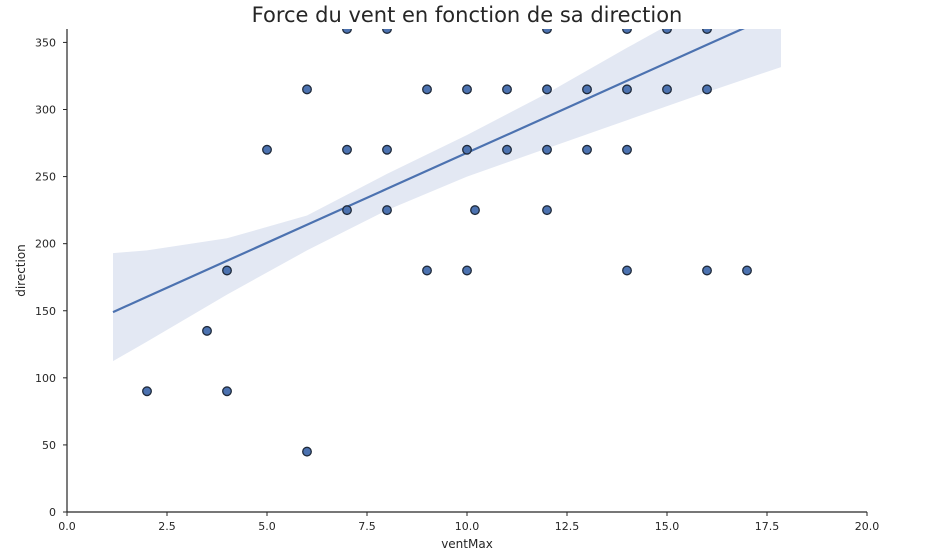 Image resolution: width=943 pixels, height=559 pixels. I want to click on y-tick-label: 350, so click(45, 42).